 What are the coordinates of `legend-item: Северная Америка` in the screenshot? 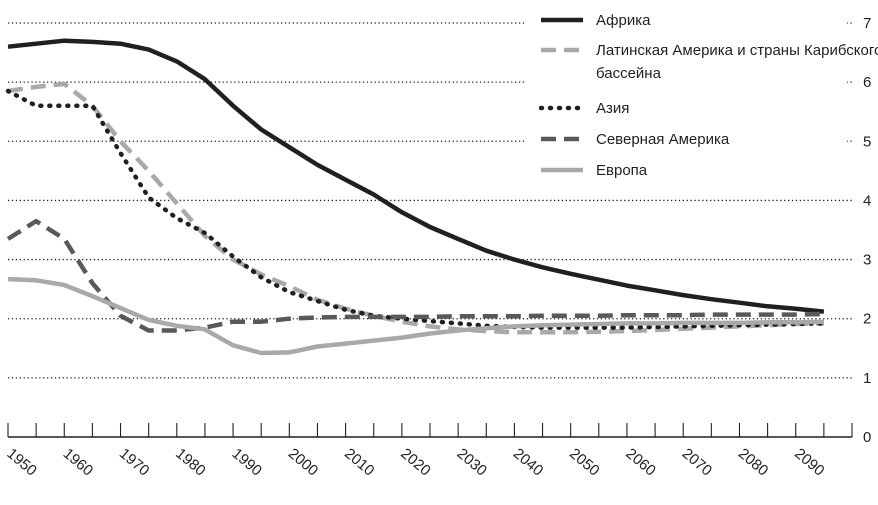 It's located at (635, 139).